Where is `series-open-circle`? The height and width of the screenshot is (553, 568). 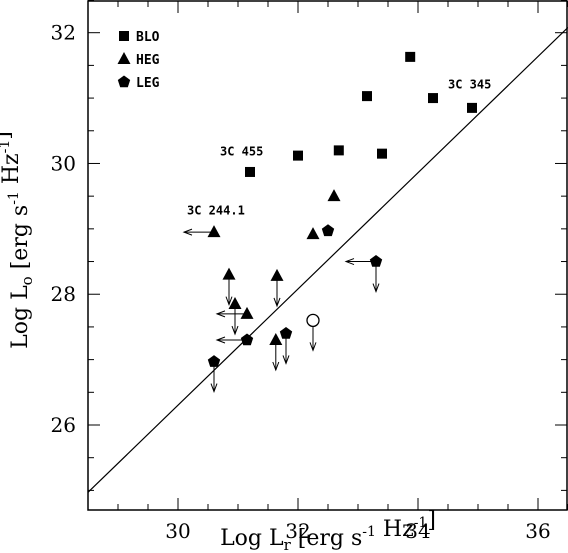
series-open-circle is located at coordinates (313, 332).